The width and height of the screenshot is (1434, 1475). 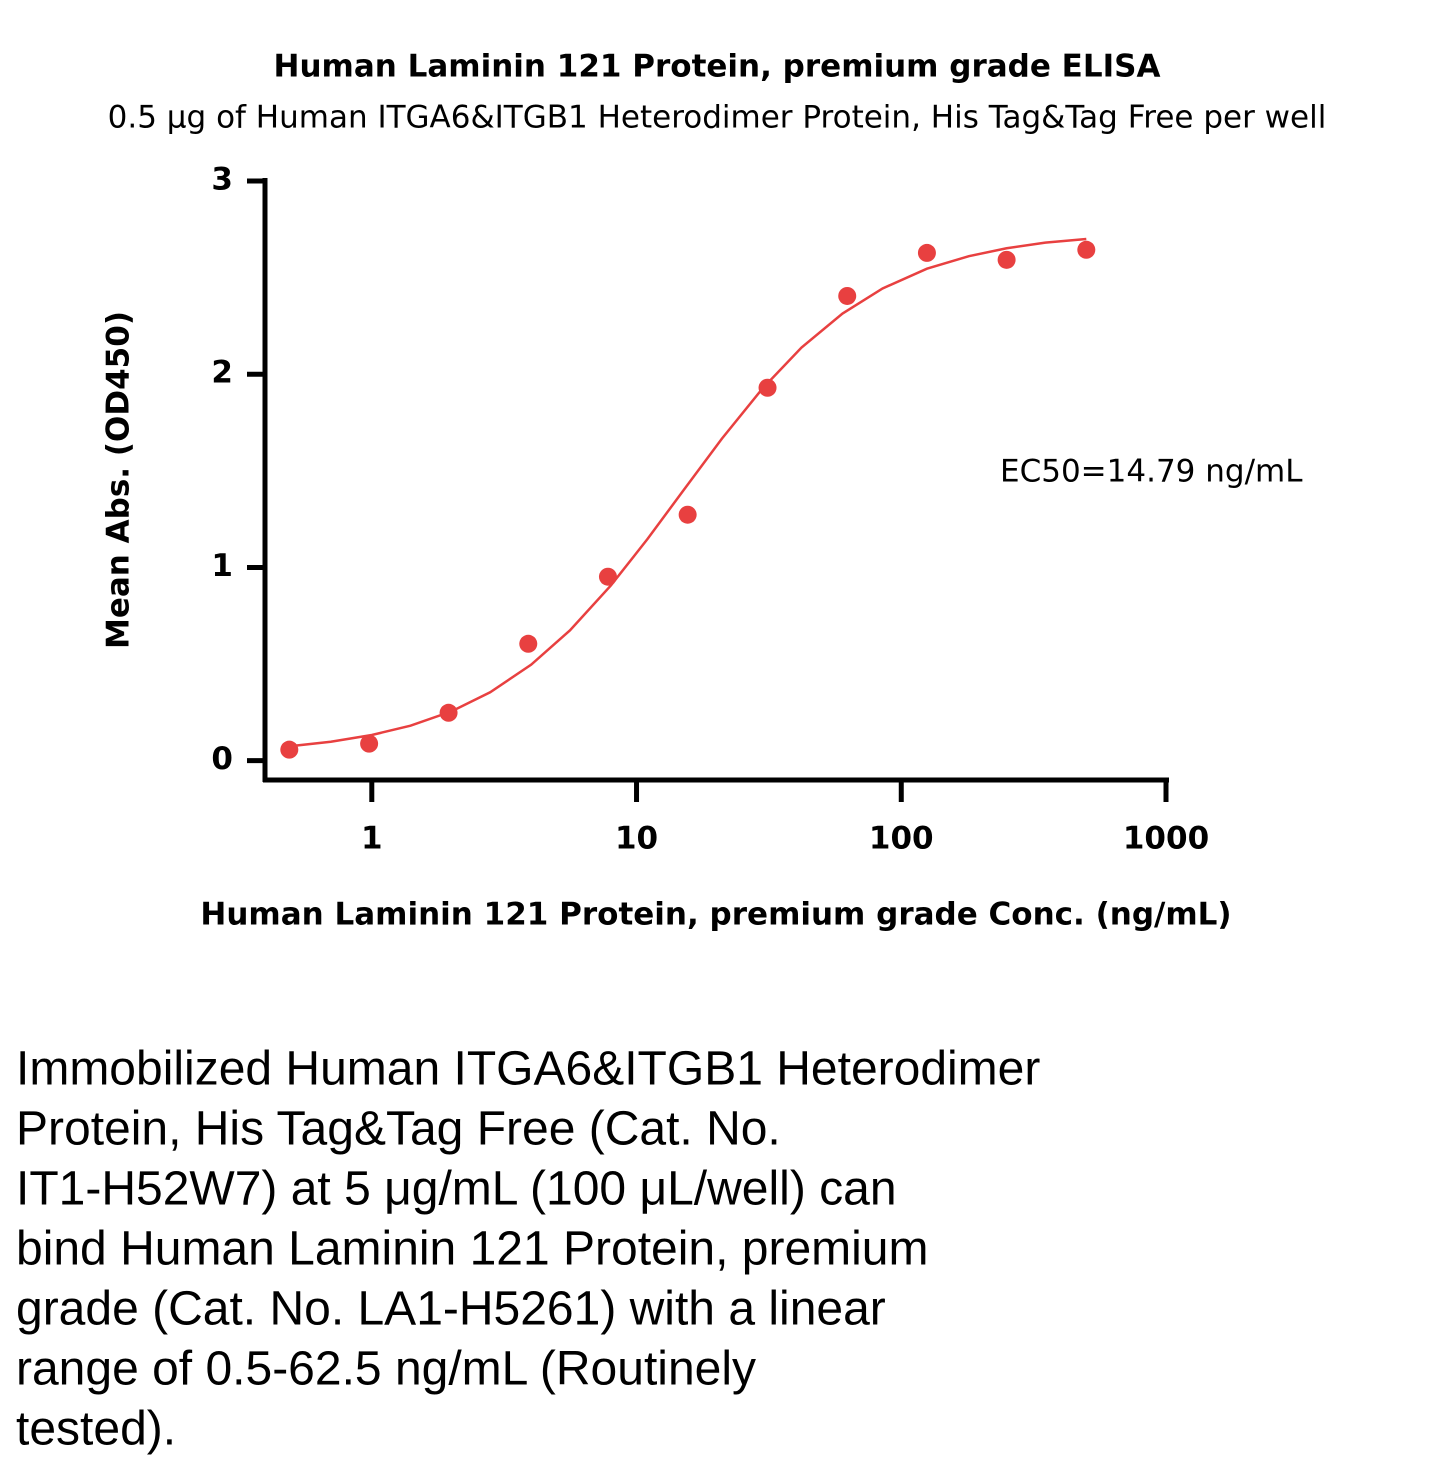 I want to click on caption-line: bind Human Laminin 121 Protein, premium, so click(x=472, y=1249).